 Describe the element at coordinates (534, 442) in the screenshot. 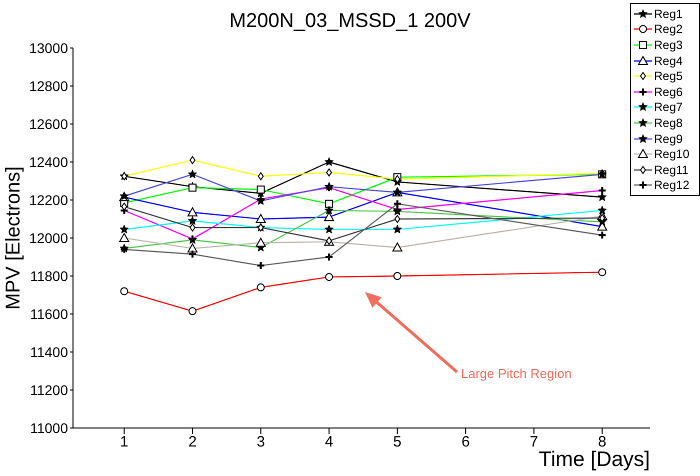

I see `x-tick-label: 7` at that location.